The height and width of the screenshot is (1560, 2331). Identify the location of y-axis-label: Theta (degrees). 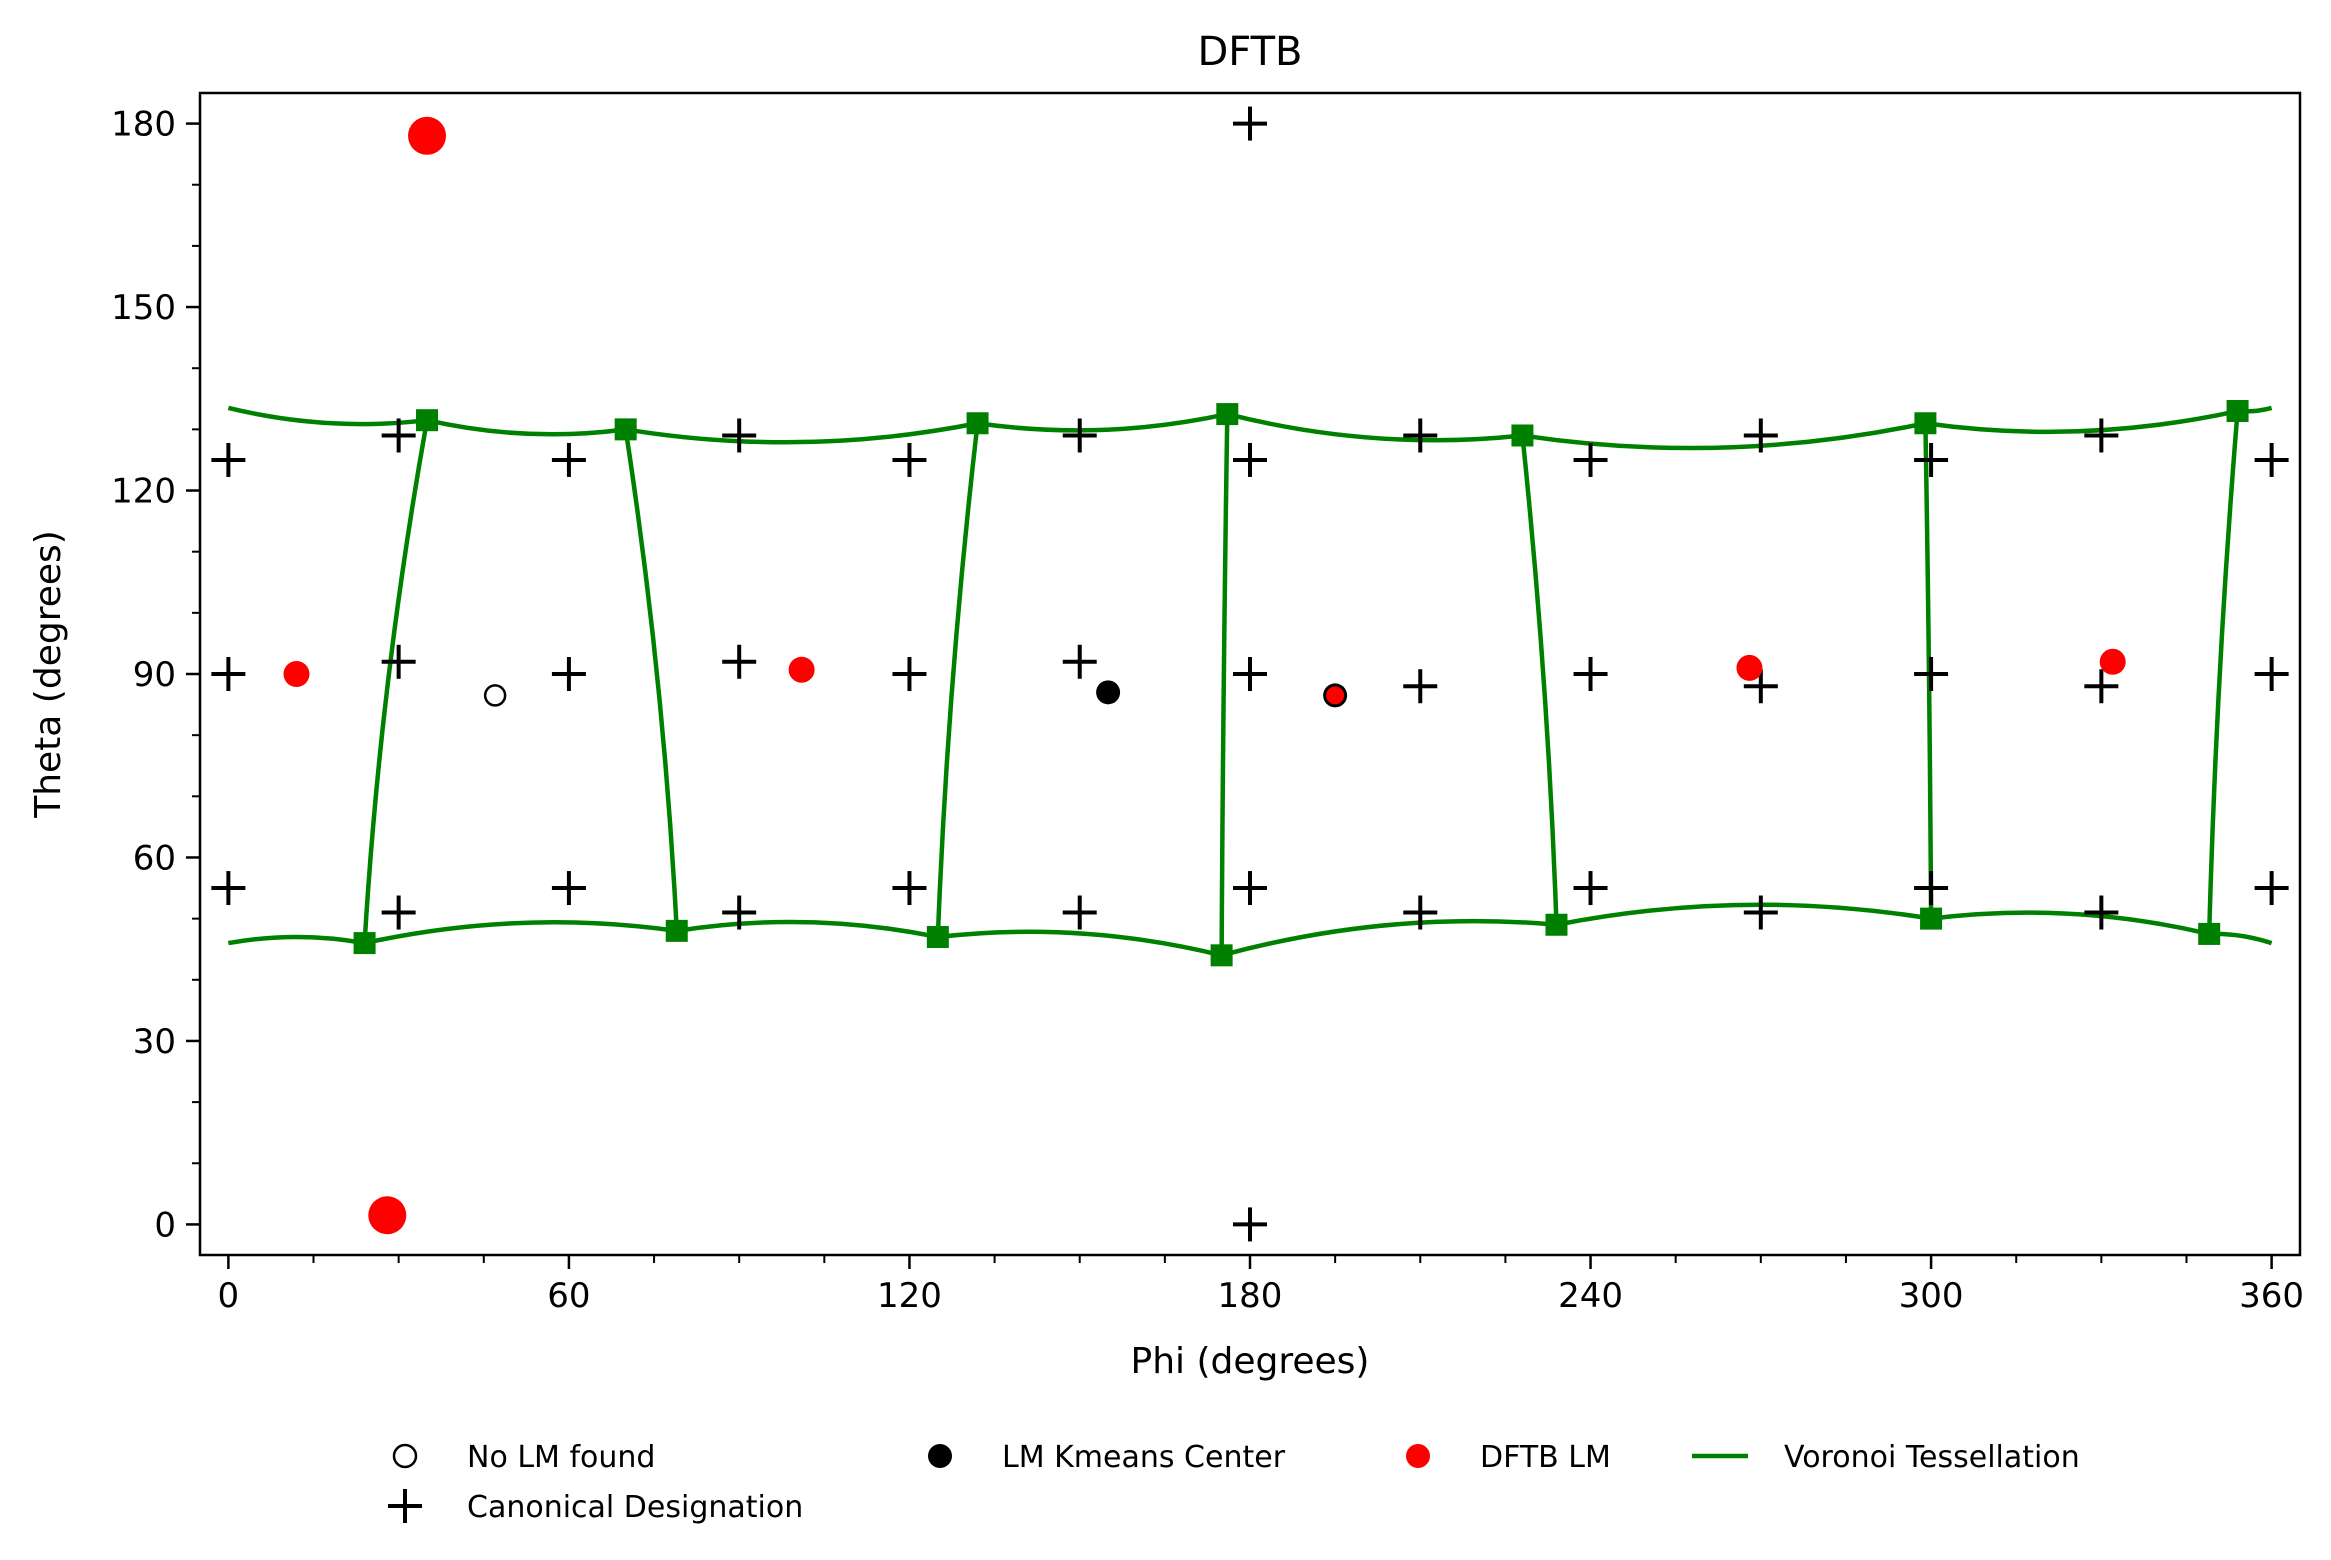
(48, 674).